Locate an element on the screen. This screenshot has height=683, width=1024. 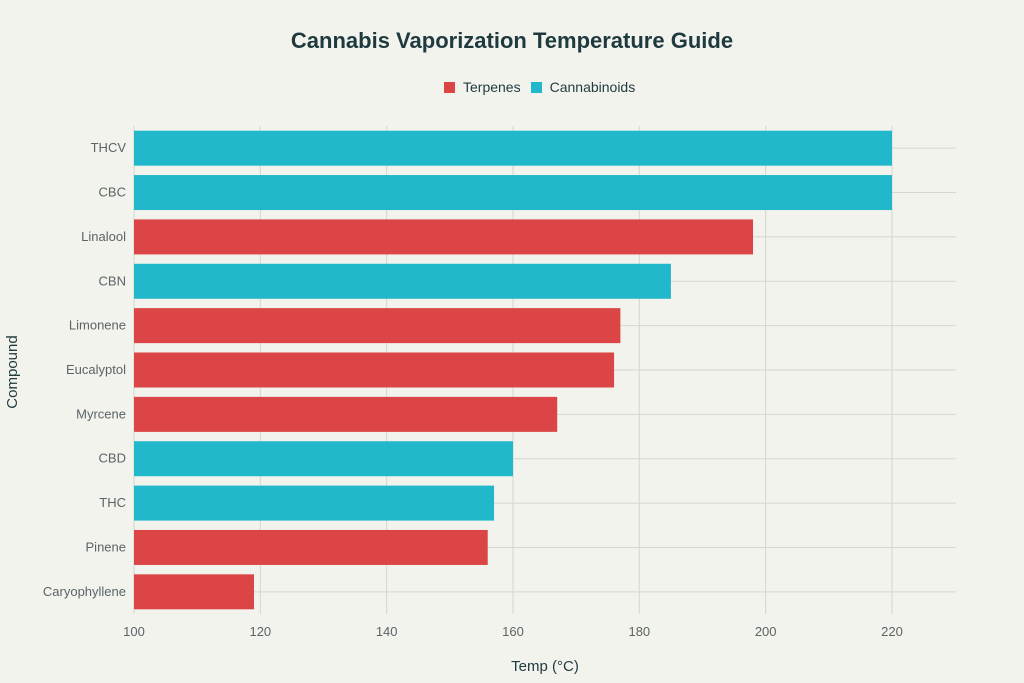
y-tick-label: THC is located at coordinates (112, 502).